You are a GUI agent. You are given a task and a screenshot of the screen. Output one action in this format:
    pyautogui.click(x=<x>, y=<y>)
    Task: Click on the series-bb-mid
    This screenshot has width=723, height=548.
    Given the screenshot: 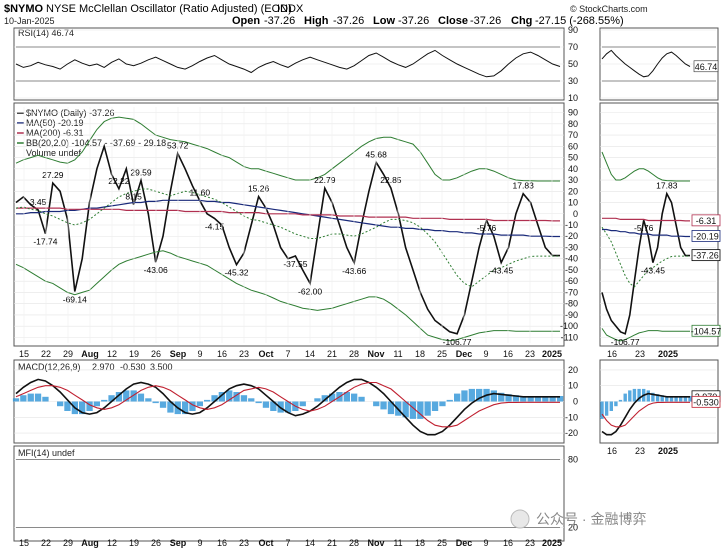 What is the action you would take?
    pyautogui.click(x=645, y=257)
    